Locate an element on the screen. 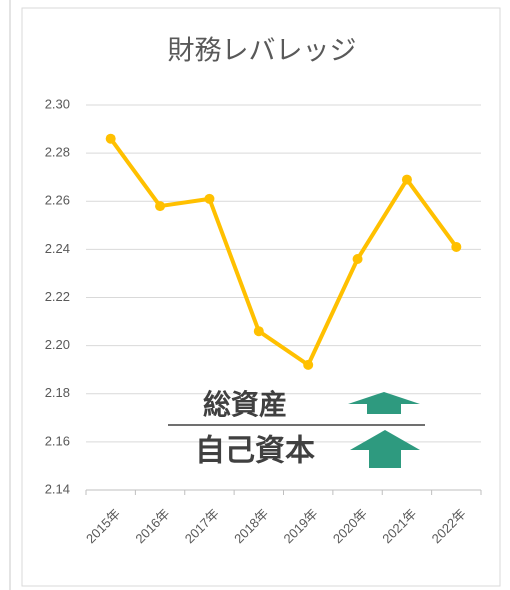 The image size is (510, 590). chart-title: 財務レバレッジ is located at coordinates (262, 51).